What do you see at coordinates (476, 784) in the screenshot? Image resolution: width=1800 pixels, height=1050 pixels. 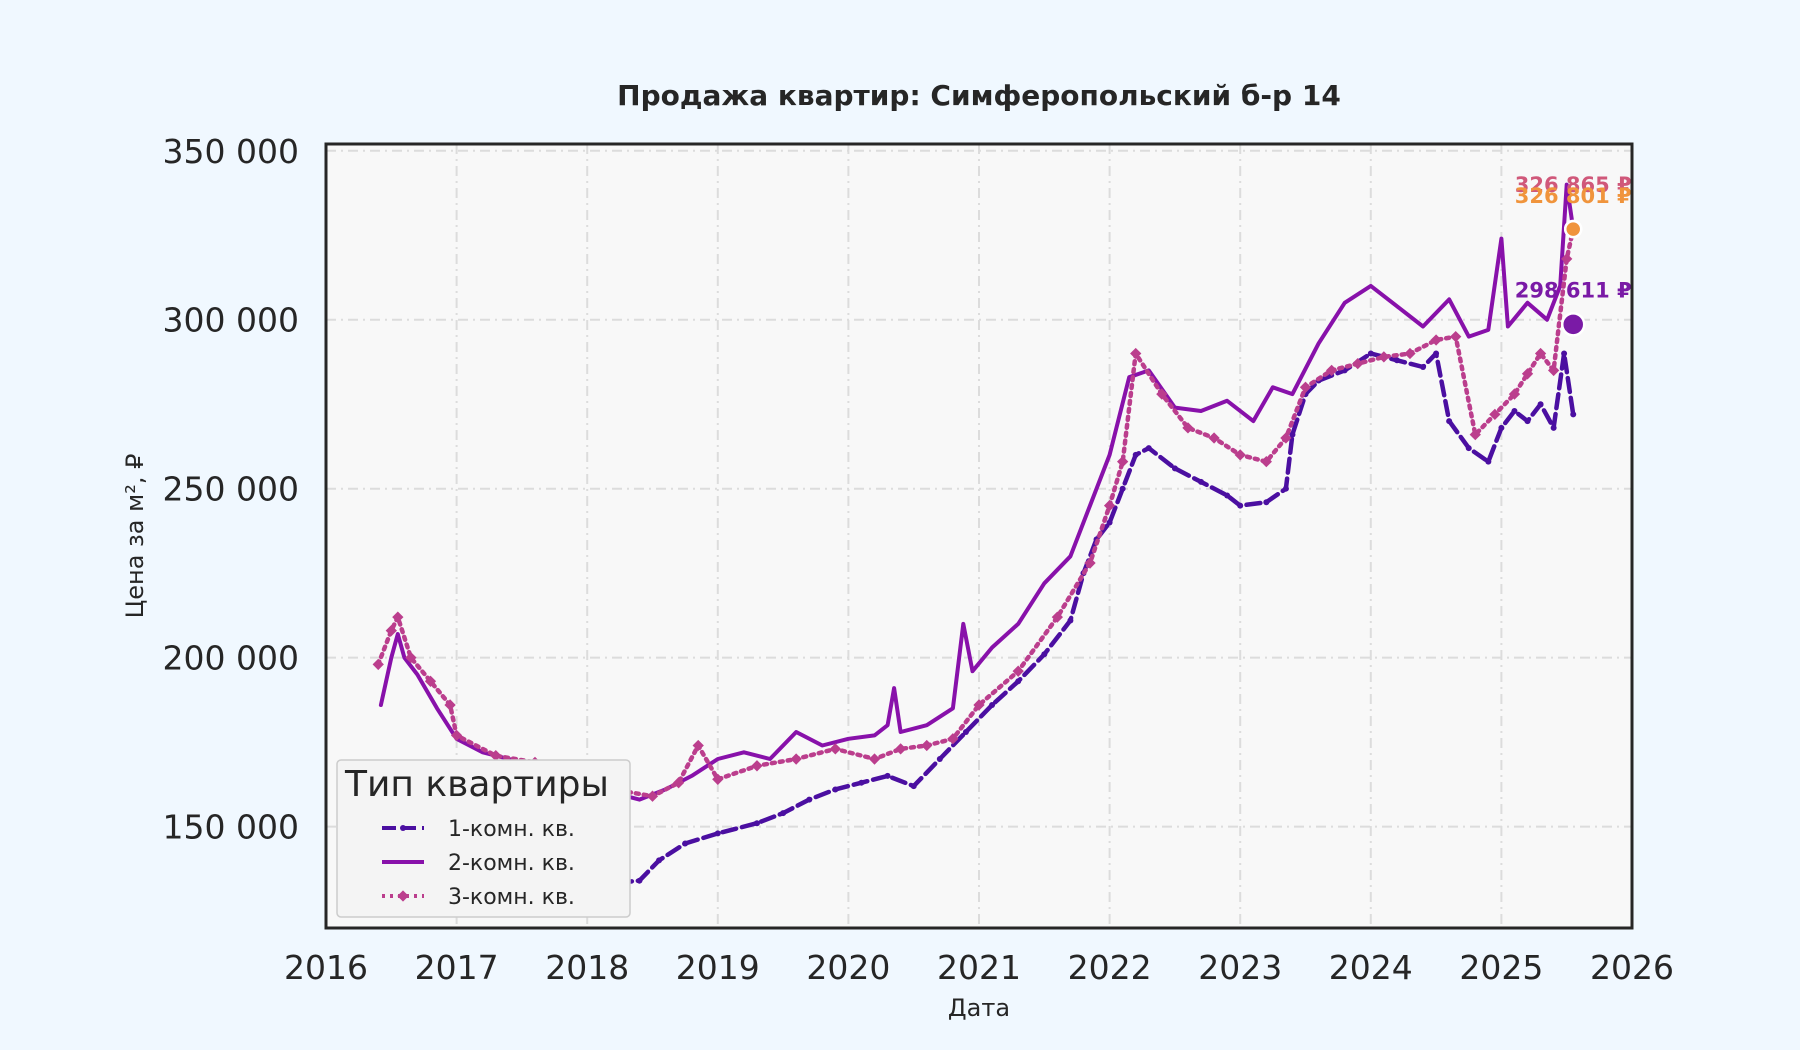 I see `legend-title: Тип квартиры` at bounding box center [476, 784].